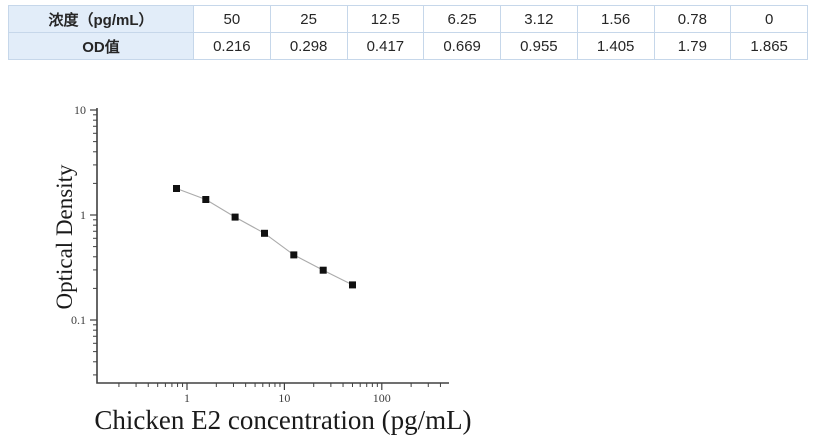 This screenshot has height=448, width=815. Describe the element at coordinates (462, 46) in the screenshot. I see `table-cell: 0.669` at that location.